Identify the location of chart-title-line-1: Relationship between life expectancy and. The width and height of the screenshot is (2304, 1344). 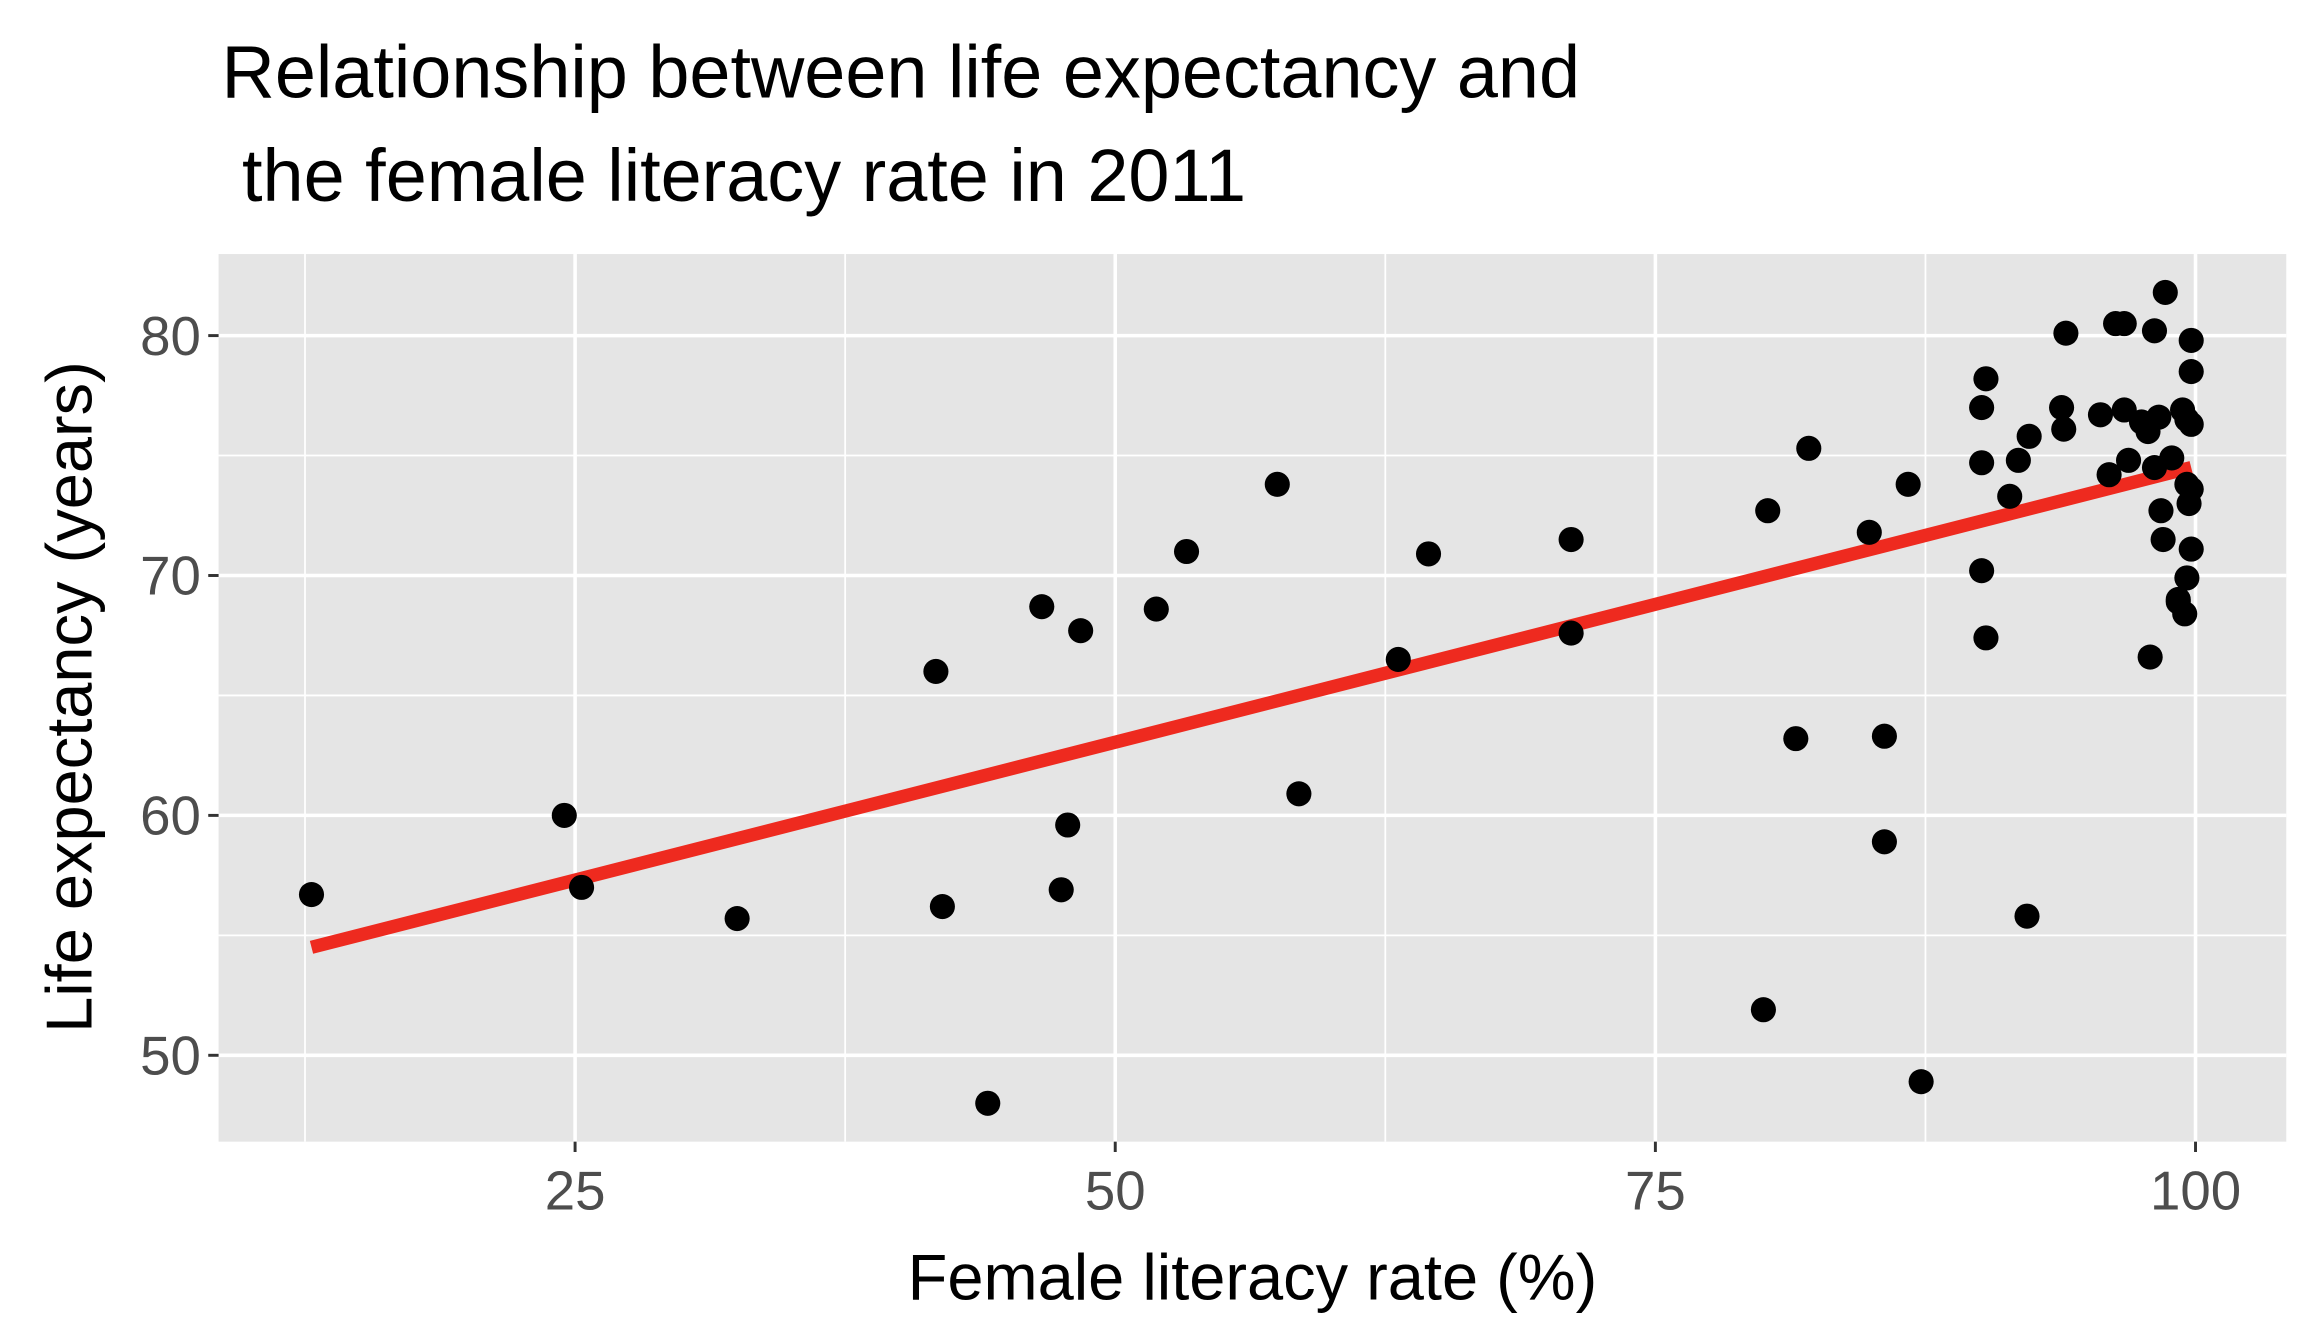
(901, 71).